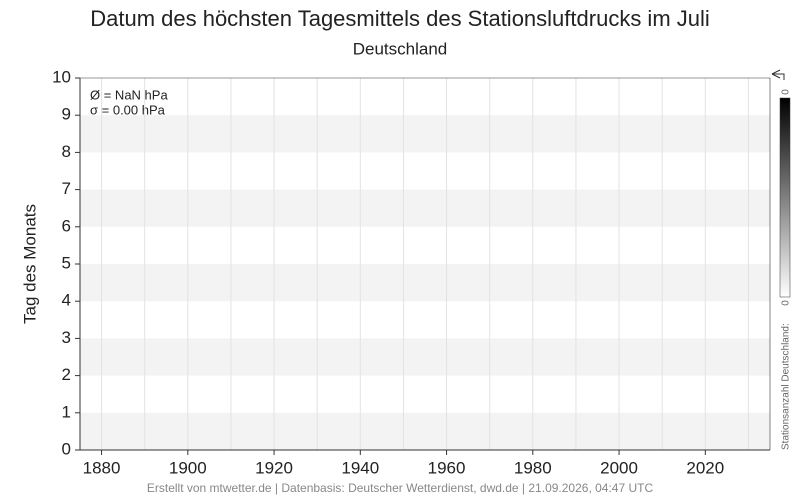  I want to click on x-tick-label: 1900, so click(188, 467).